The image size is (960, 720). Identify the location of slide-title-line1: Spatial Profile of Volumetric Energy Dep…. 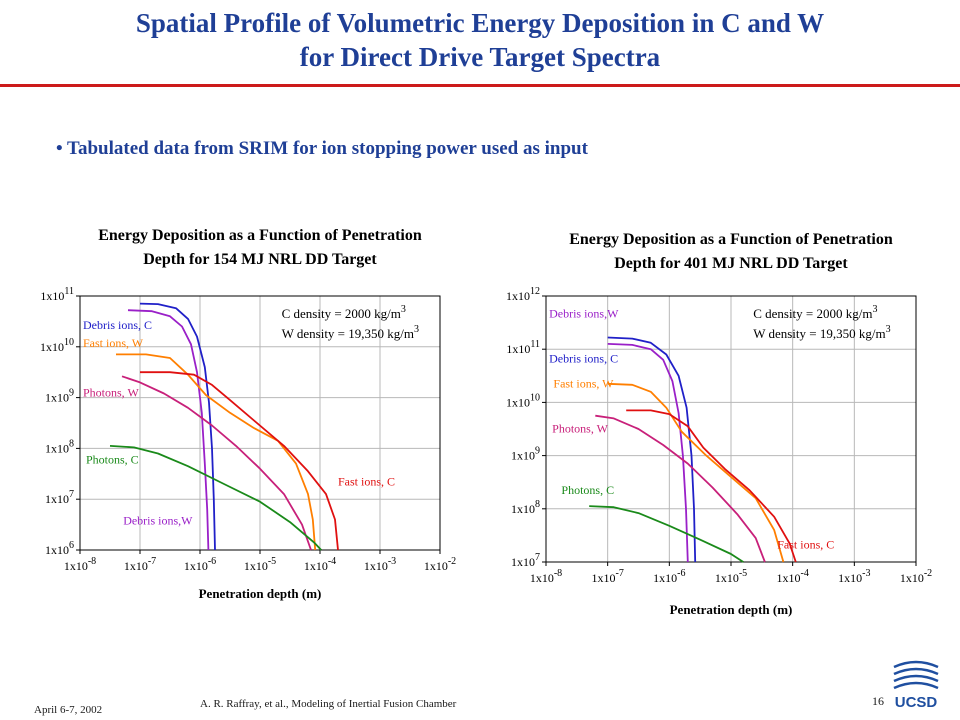
(480, 23).